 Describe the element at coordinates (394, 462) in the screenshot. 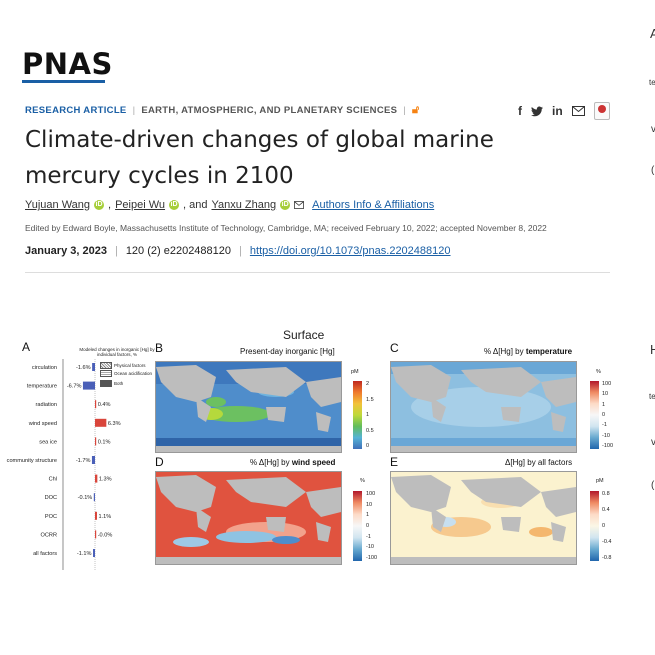

I see `panel-letter: E` at that location.